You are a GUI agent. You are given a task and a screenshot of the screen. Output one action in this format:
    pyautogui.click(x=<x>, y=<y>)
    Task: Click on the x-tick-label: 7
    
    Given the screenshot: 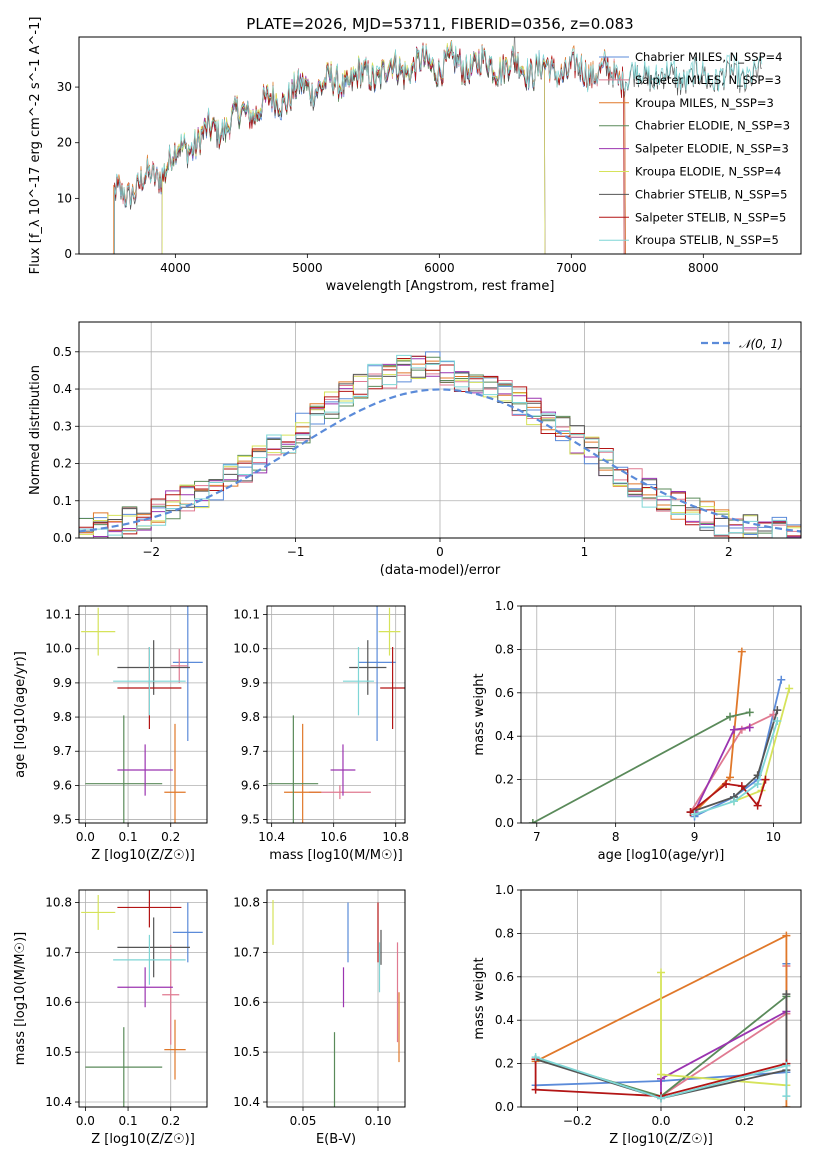 What is the action you would take?
    pyautogui.click(x=537, y=837)
    